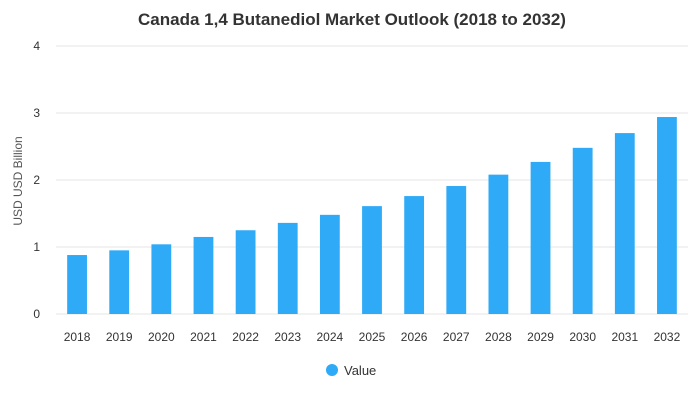 The image size is (700, 400). I want to click on bar-2028, so click(498, 244).